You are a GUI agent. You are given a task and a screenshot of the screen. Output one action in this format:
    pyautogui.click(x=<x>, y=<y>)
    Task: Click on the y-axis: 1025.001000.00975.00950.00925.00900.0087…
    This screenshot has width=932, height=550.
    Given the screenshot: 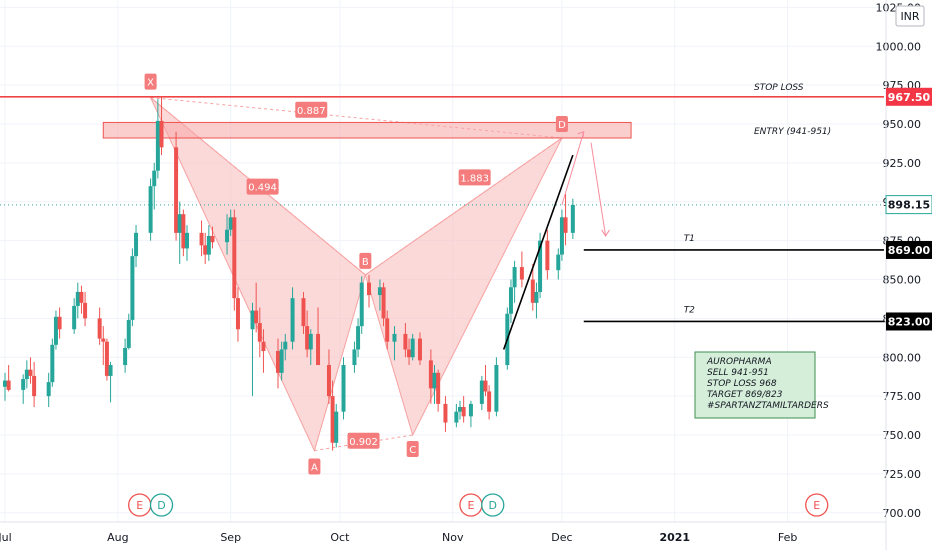 What is the action you would take?
    pyautogui.click(x=899, y=275)
    